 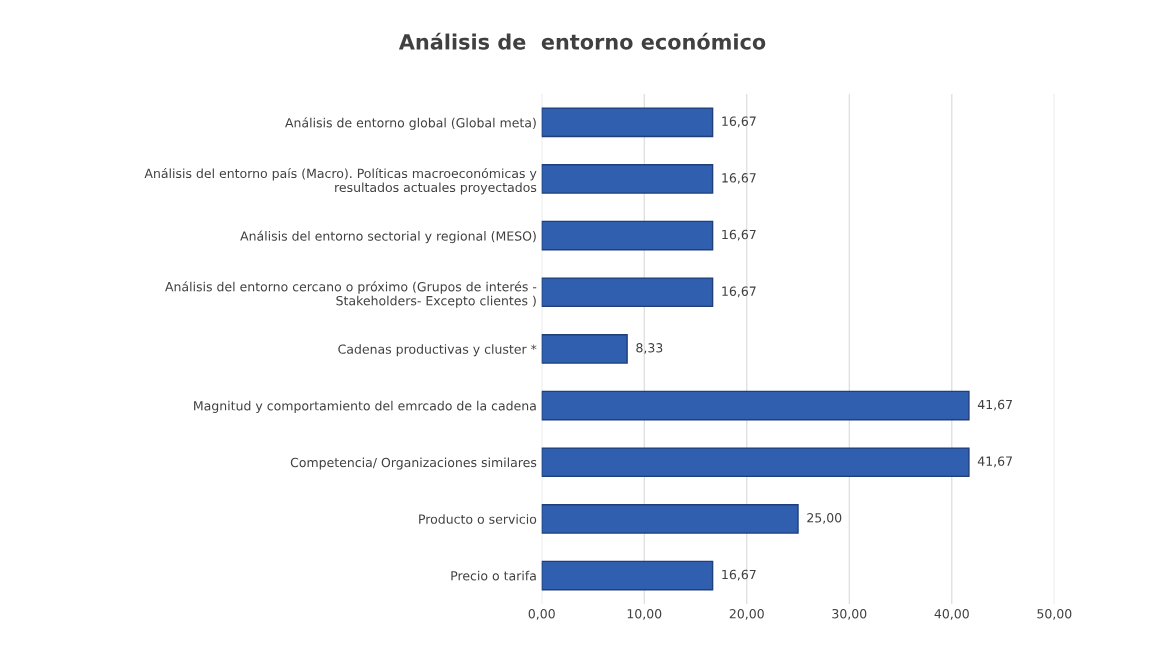 What do you see at coordinates (541, 614) in the screenshot?
I see `x-tick-label: 0,00` at bounding box center [541, 614].